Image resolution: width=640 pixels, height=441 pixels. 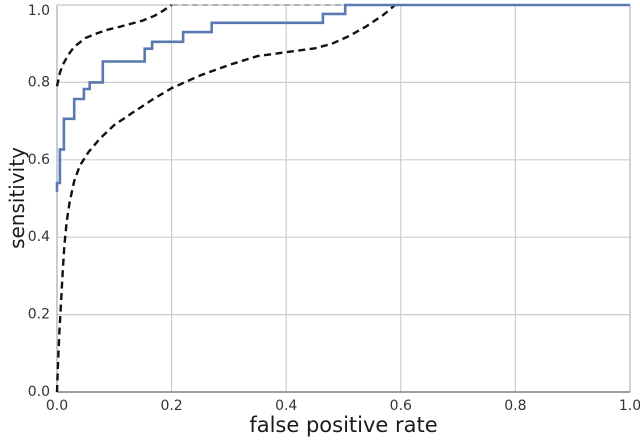 What do you see at coordinates (39, 237) in the screenshot?
I see `y-tick-label: 0.4` at bounding box center [39, 237].